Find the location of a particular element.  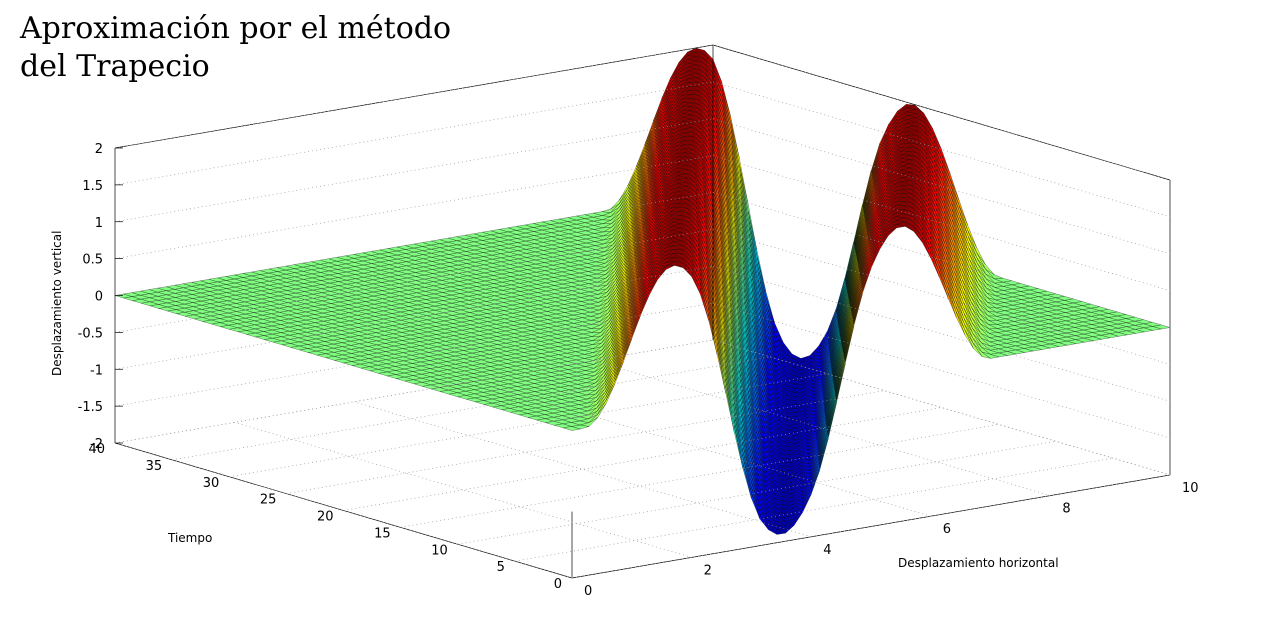

y-tick-label: 30 is located at coordinates (211, 483).